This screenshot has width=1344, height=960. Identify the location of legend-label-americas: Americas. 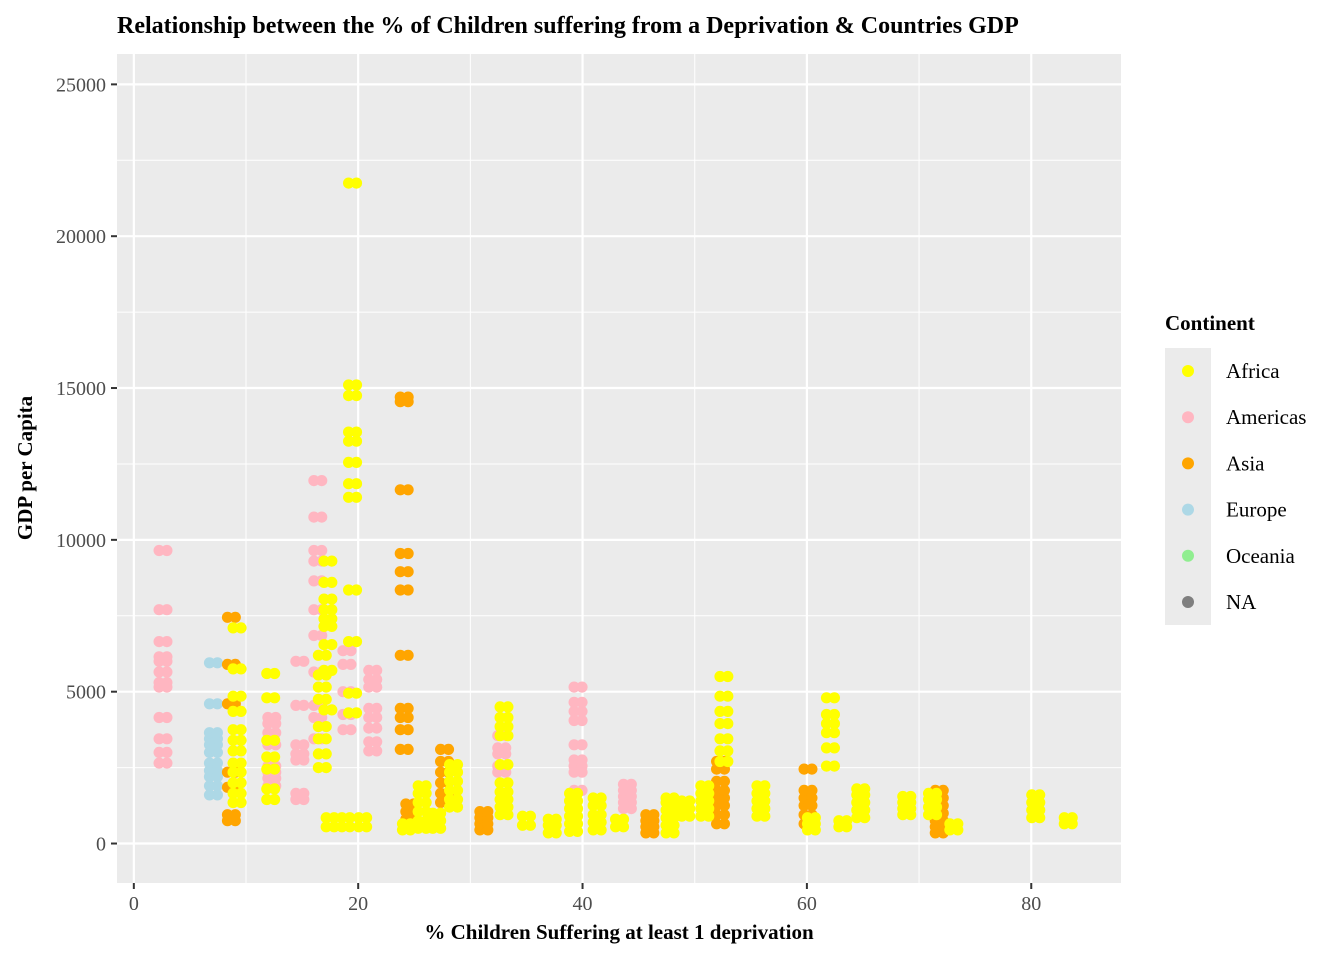
(1266, 417).